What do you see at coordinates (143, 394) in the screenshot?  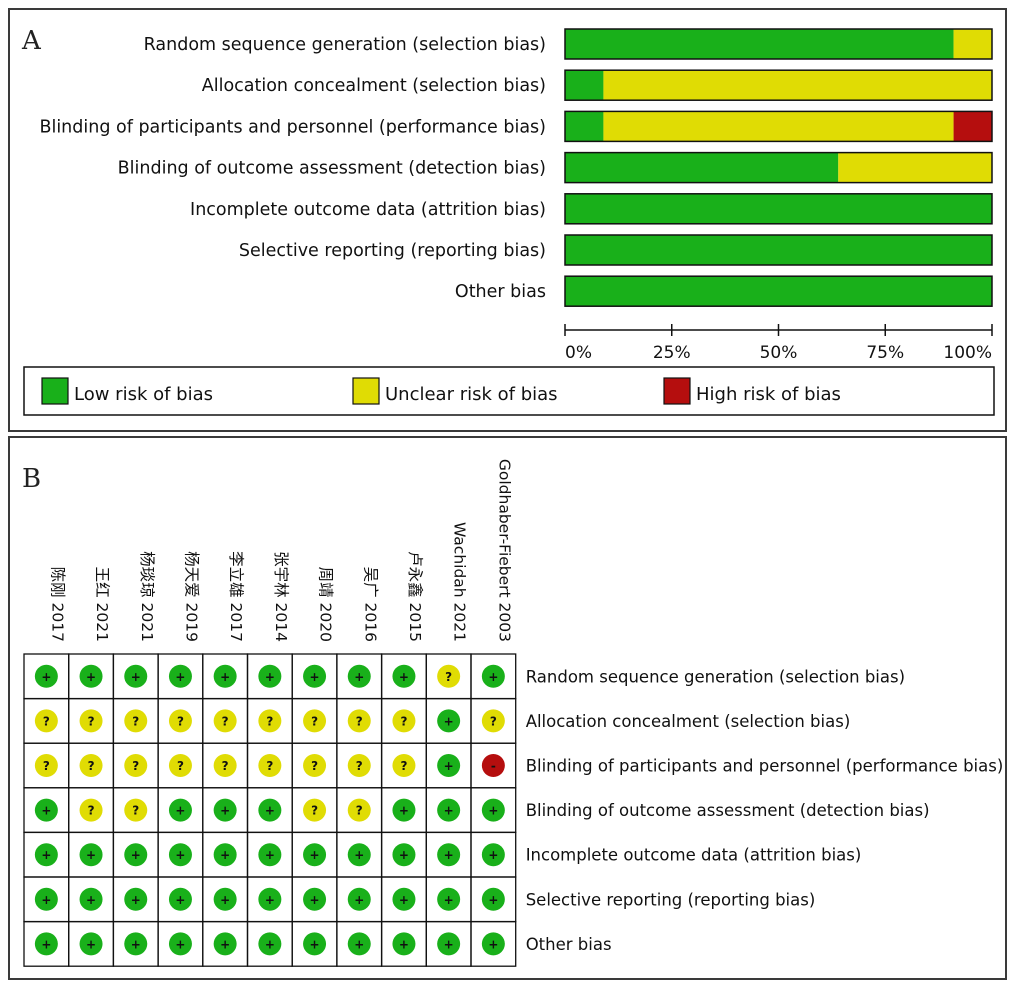 I see `legend-label: Low risk of bias` at bounding box center [143, 394].